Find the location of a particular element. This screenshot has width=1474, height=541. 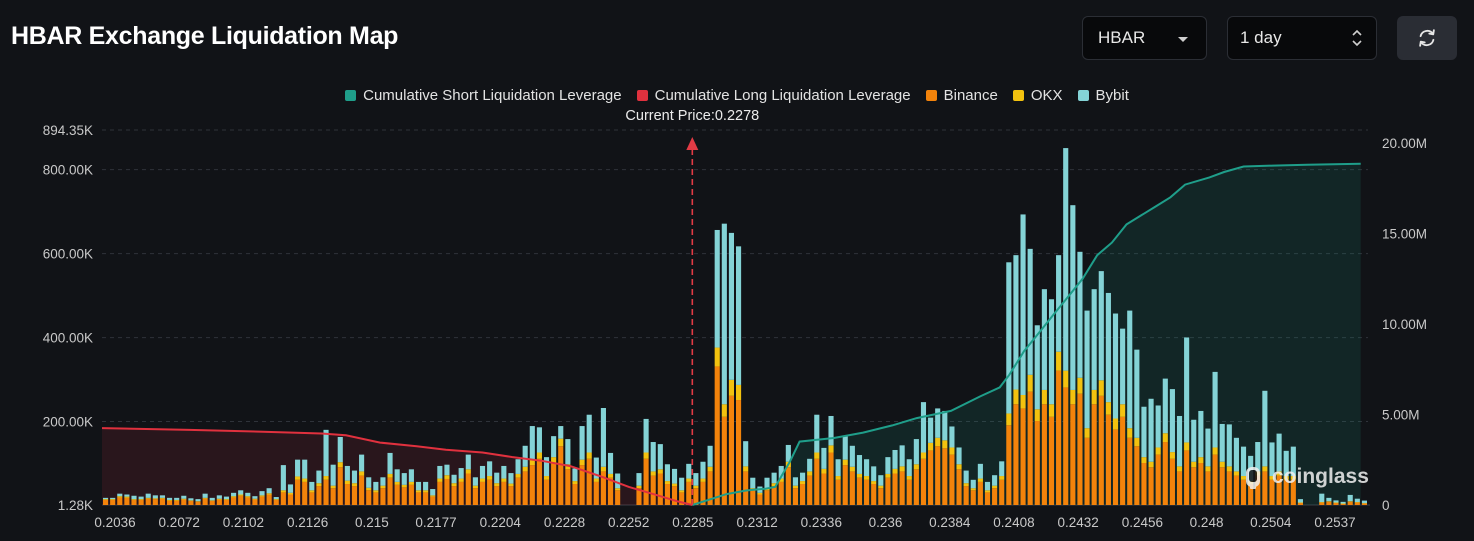

coin-select: HBAR is located at coordinates (1144, 38).